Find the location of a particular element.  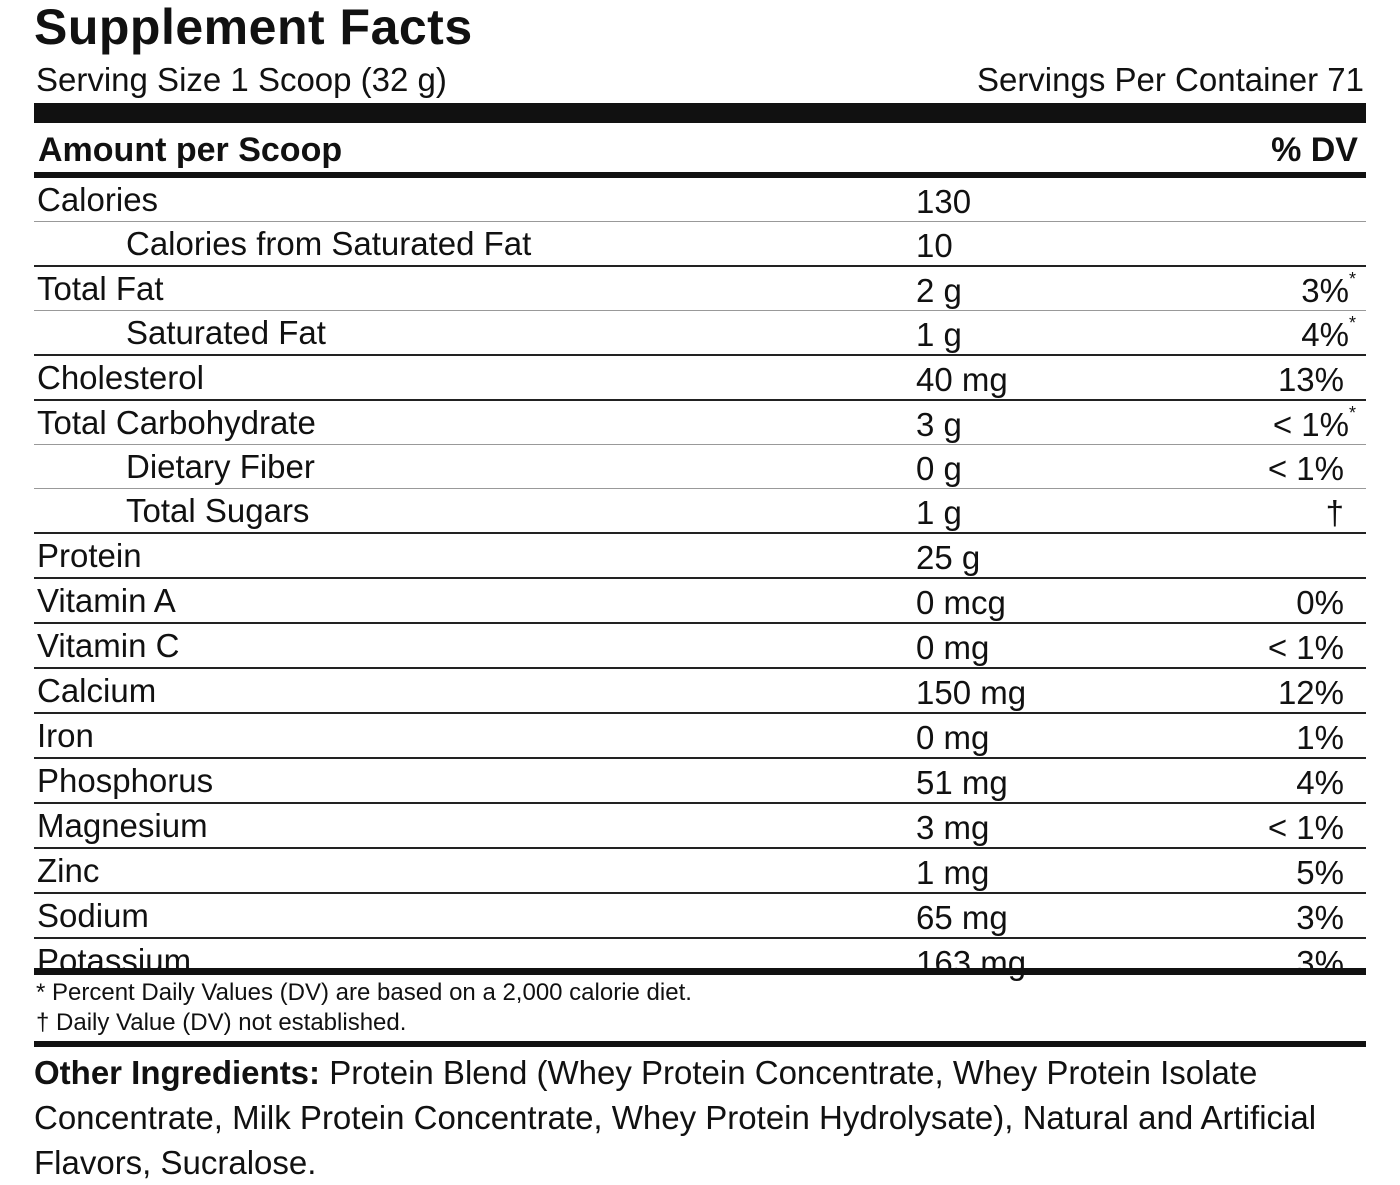

nutrient-amount: 25 g is located at coordinates (948, 557).